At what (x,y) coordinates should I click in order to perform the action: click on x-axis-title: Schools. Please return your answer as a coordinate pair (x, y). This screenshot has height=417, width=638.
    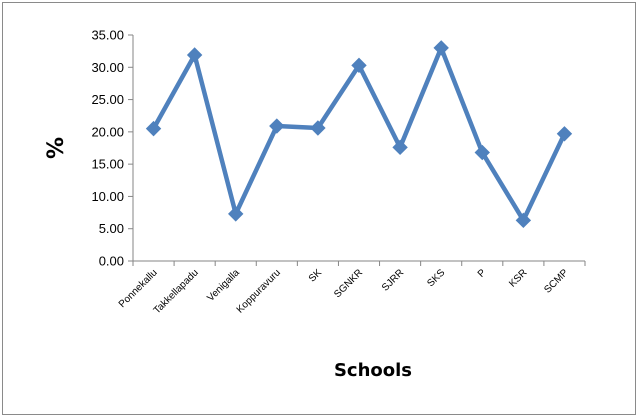
    Looking at the image, I should click on (373, 370).